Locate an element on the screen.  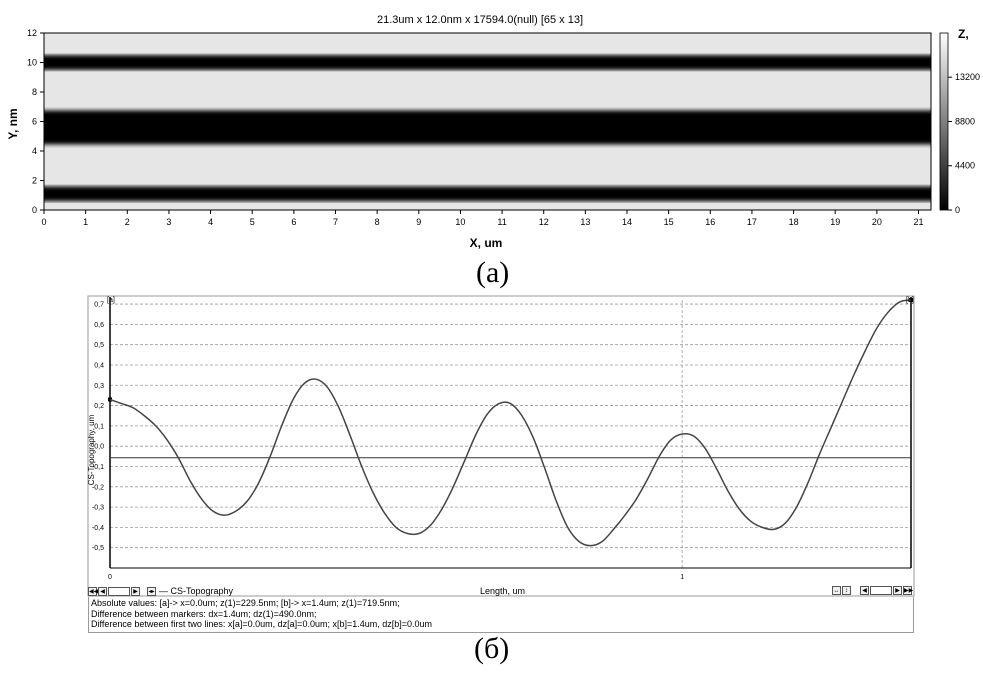
x-tick-label: 19 is located at coordinates (835, 222).